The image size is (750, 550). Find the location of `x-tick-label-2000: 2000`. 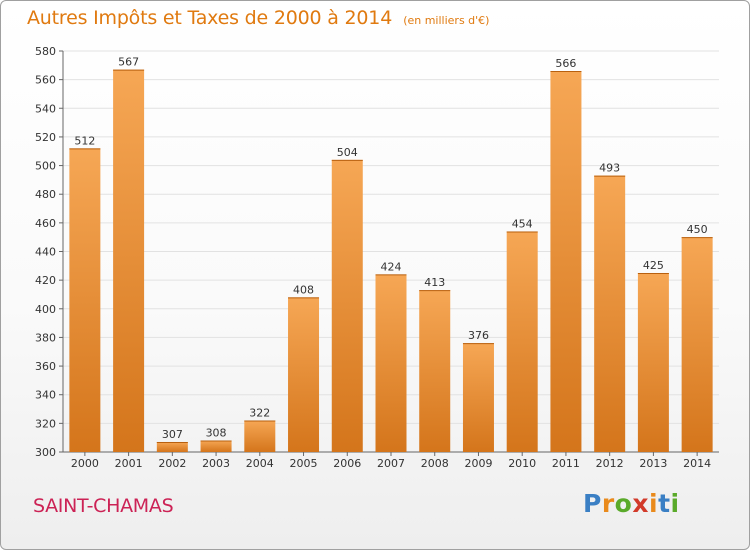

x-tick-label-2000: 2000 is located at coordinates (85, 463).